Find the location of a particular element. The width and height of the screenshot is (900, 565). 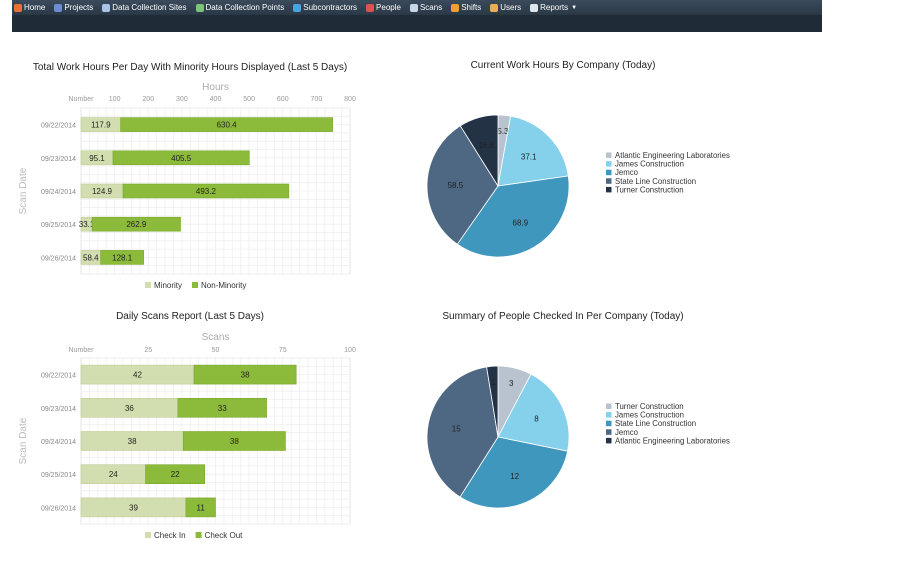

legend-label: Check In is located at coordinates (170, 535).